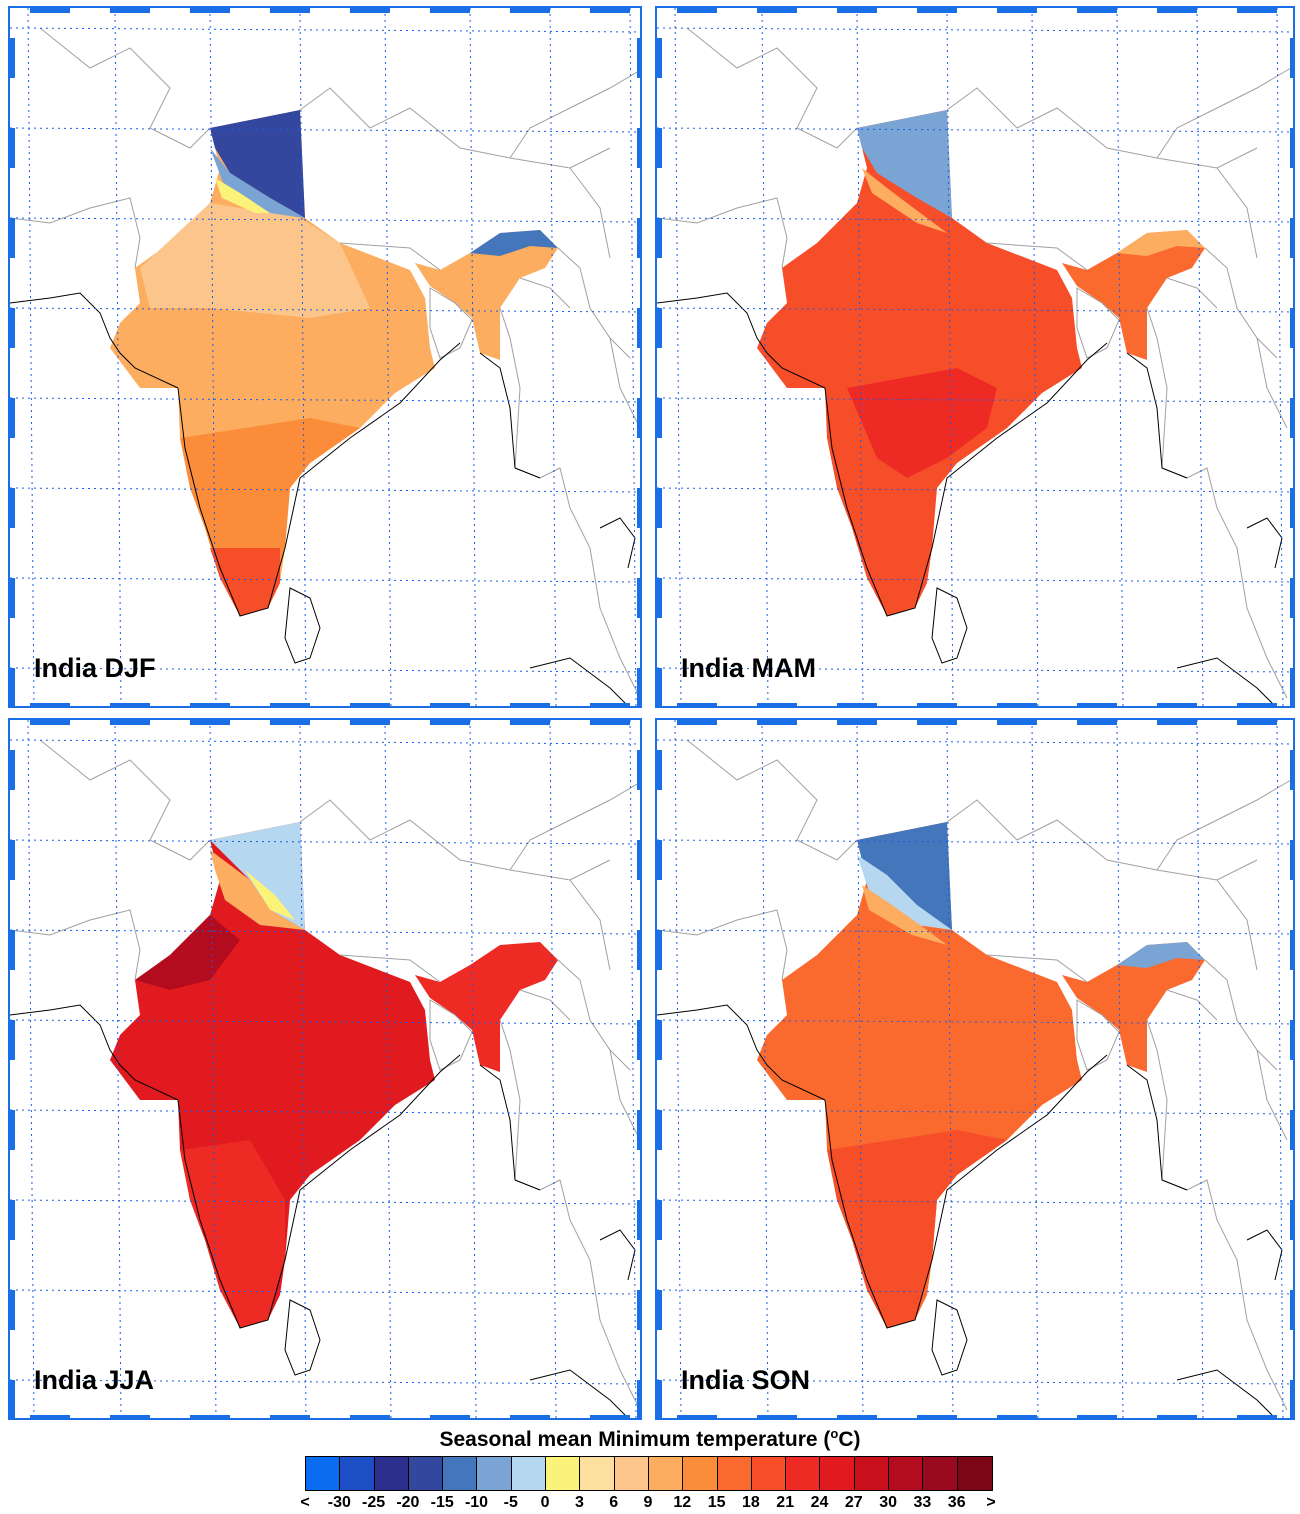  I want to click on colorbar-tick-label: 18, so click(750, 1502).